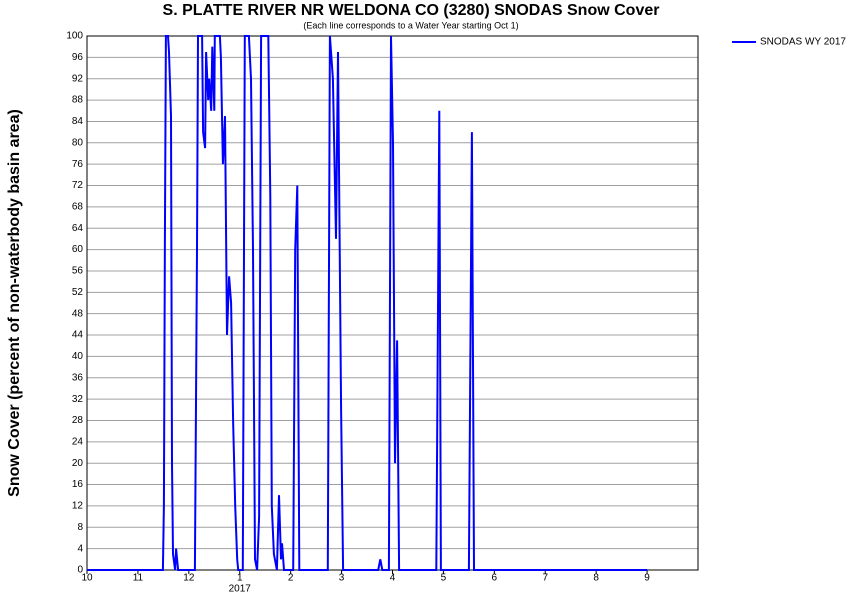 This screenshot has height=600, width=850. What do you see at coordinates (78, 506) in the screenshot?
I see `y-tick-label: 12` at bounding box center [78, 506].